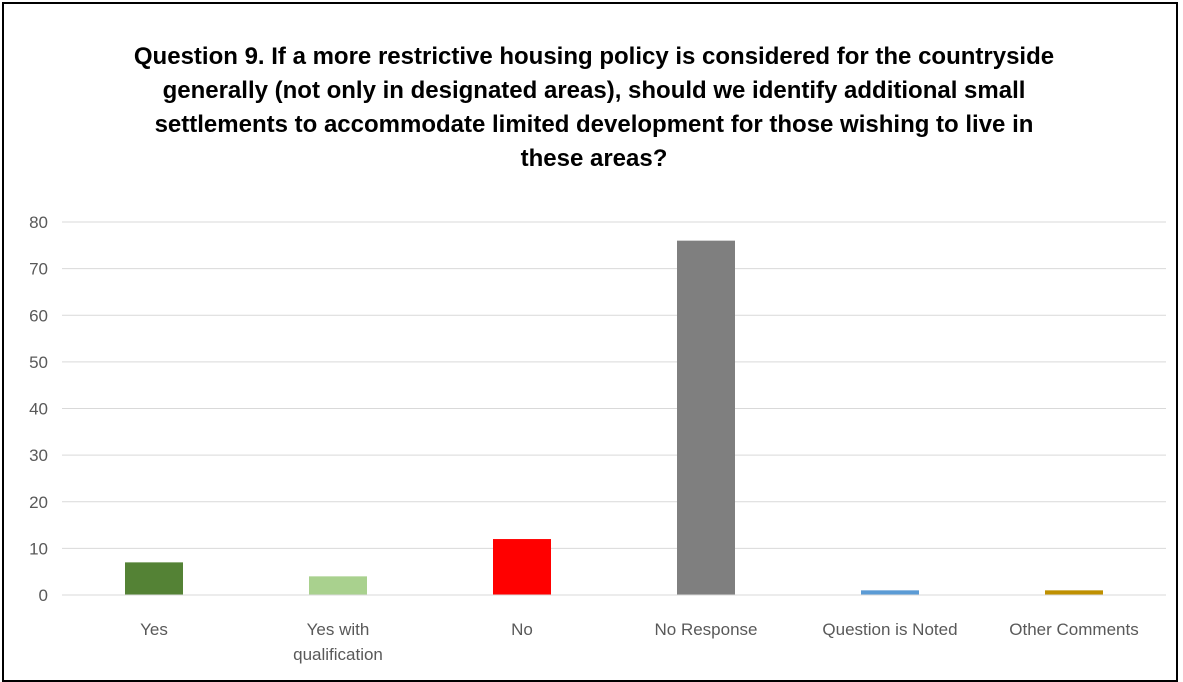  I want to click on y-tick-label: 60, so click(38, 315).